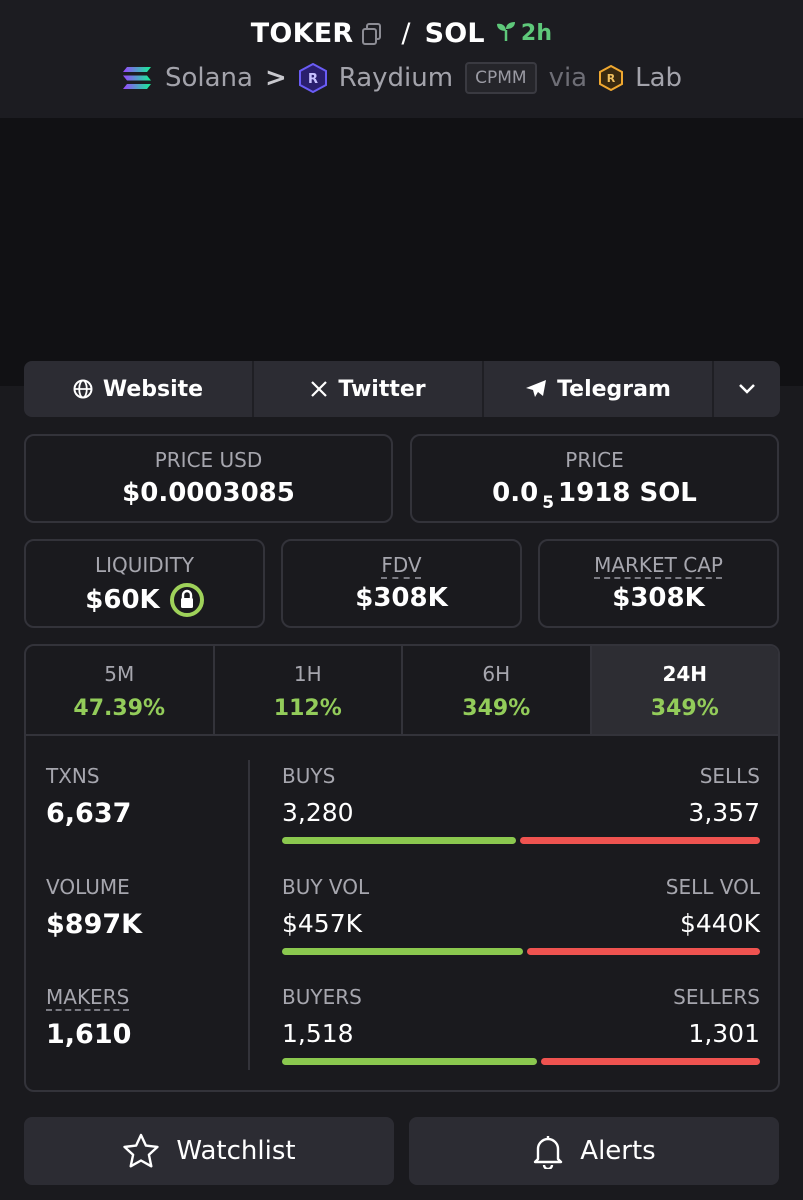 The image size is (803, 1200). I want to click on buyers-sellers-group: BUYERS SELLERS 1,518 1,301, so click(521, 1025).